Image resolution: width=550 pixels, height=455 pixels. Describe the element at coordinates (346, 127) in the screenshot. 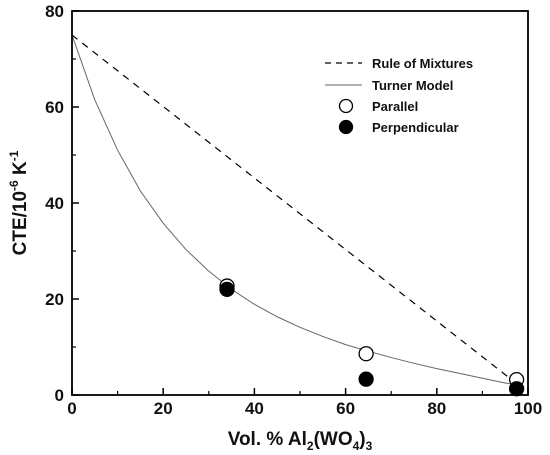

I see `legend-perpendicular-marker` at that location.